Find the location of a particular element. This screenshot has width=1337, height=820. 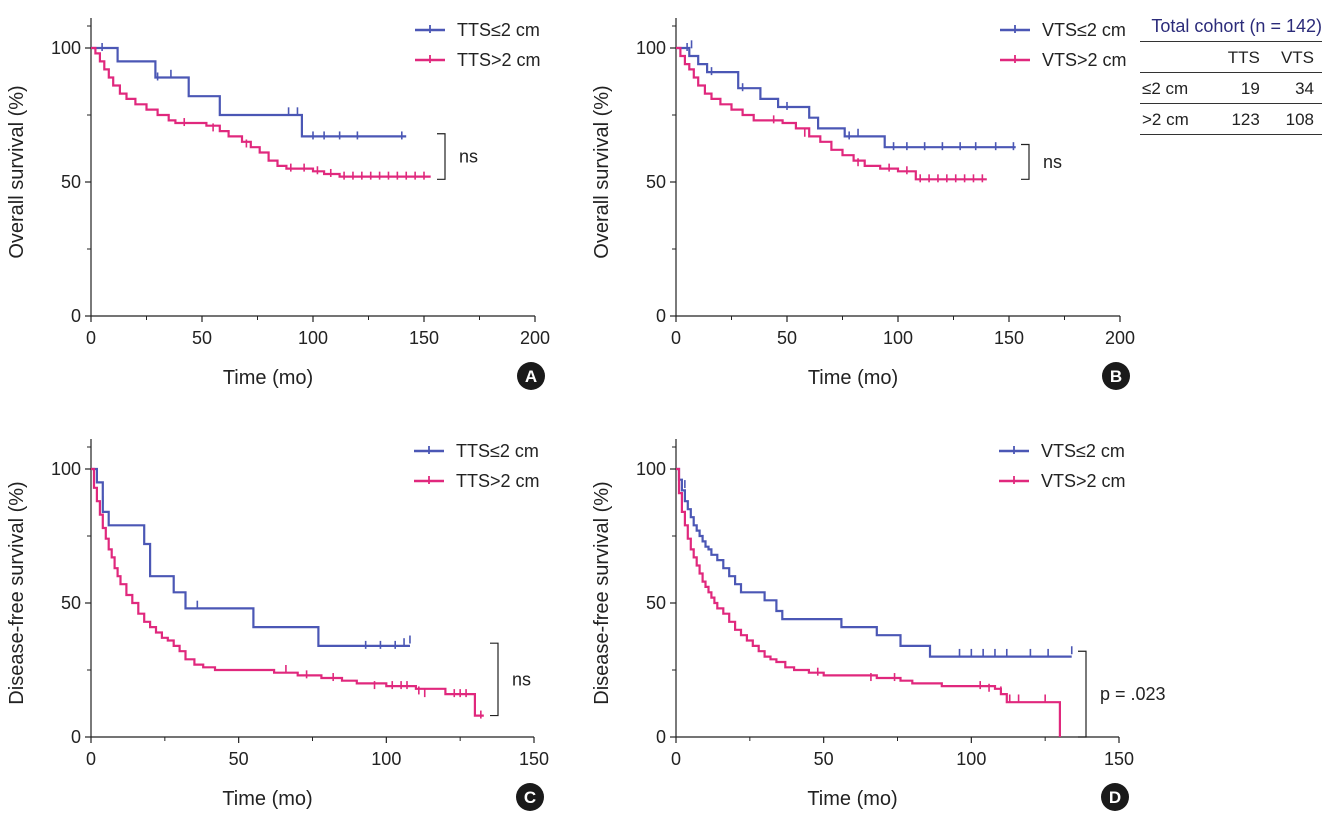

cohort-table-row: ≤2 cm 19 34 is located at coordinates (1231, 88).